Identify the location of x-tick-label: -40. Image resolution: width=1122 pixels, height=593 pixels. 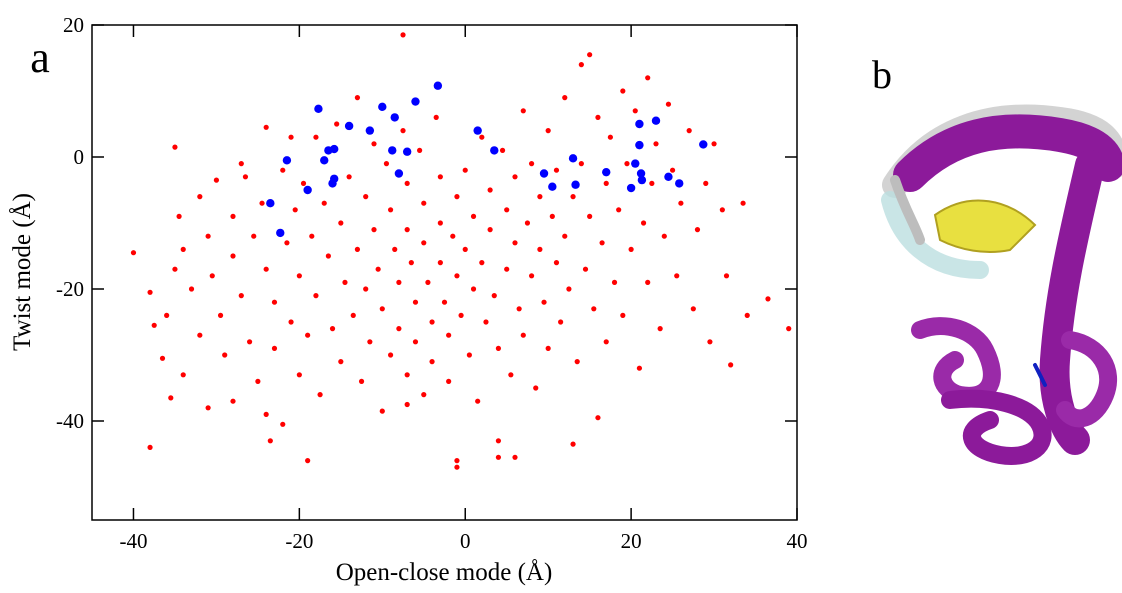
(133, 541).